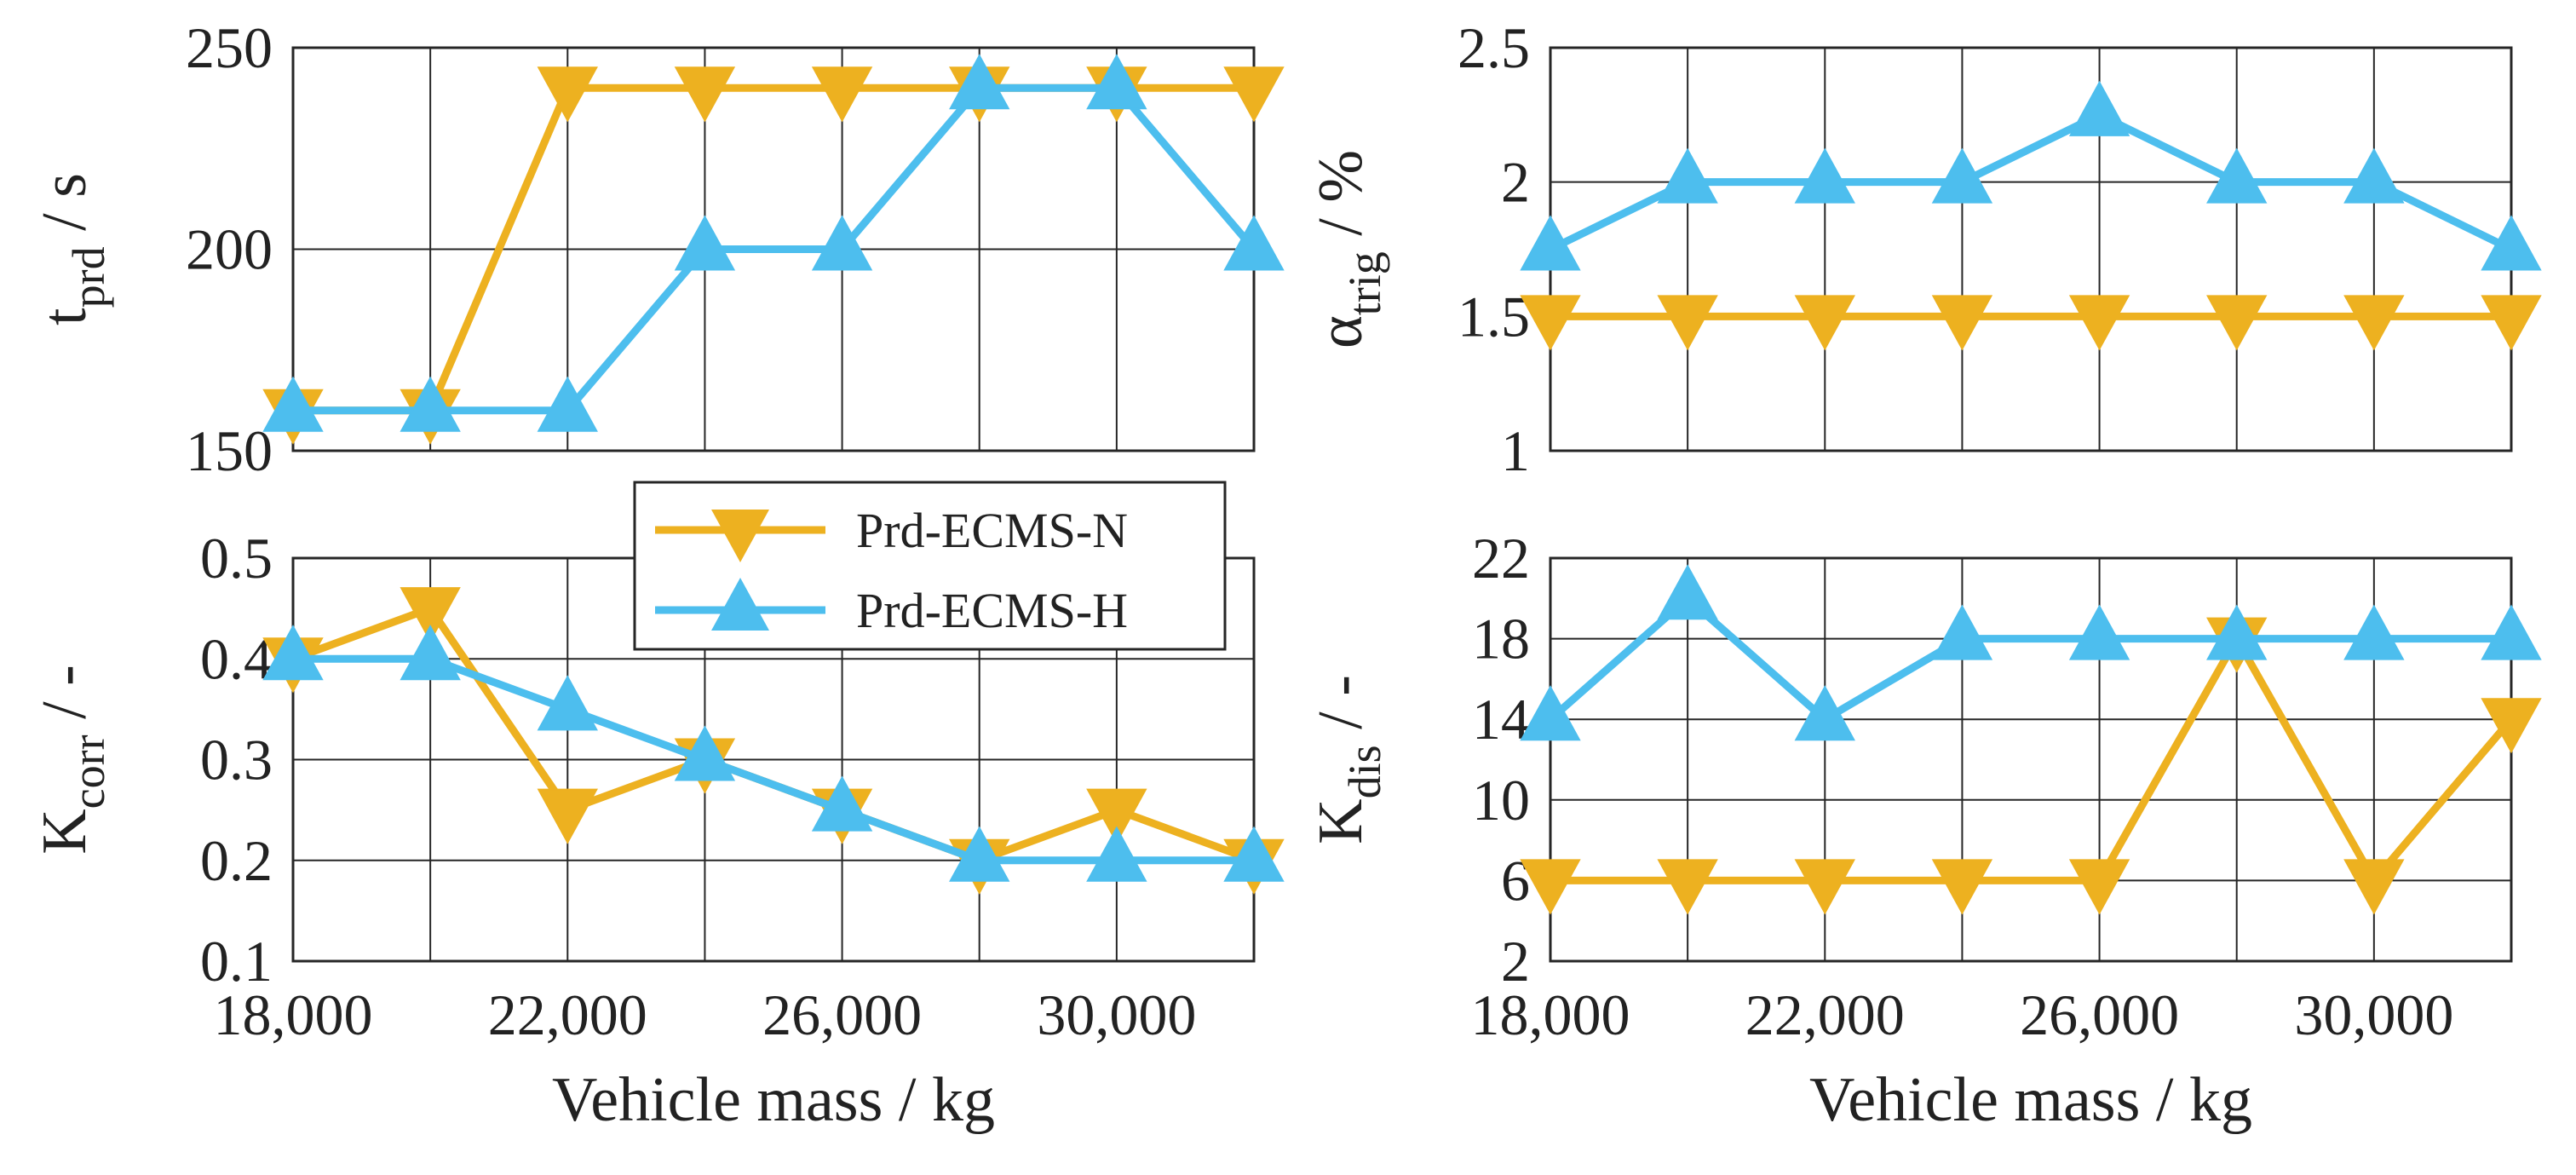  I want to click on grid-lines, so click(2031, 249).